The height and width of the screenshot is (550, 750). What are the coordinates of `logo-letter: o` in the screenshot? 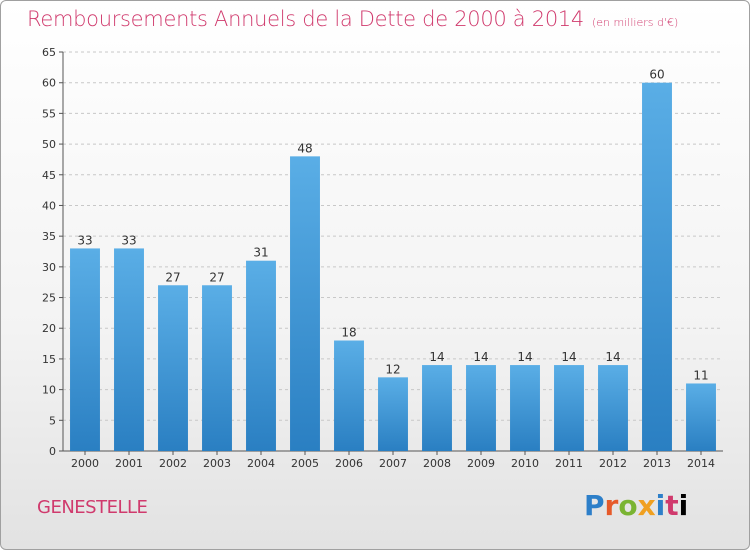 It's located at (628, 505).